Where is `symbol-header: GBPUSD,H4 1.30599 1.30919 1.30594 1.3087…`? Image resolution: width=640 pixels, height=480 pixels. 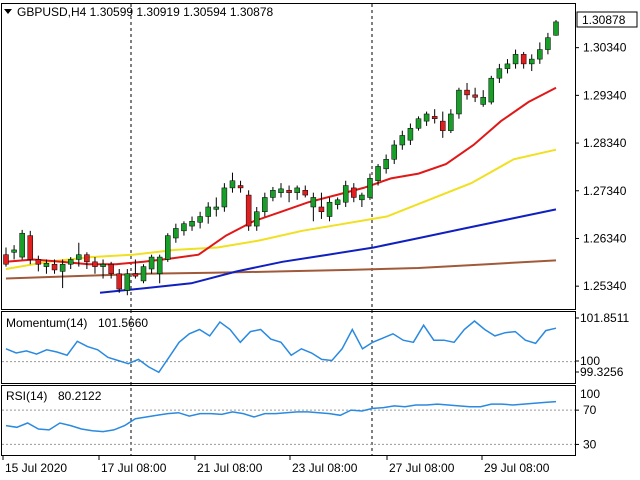 symbol-header: GBPUSD,H4 1.30599 1.30919 1.30594 1.3087… is located at coordinates (145, 12).